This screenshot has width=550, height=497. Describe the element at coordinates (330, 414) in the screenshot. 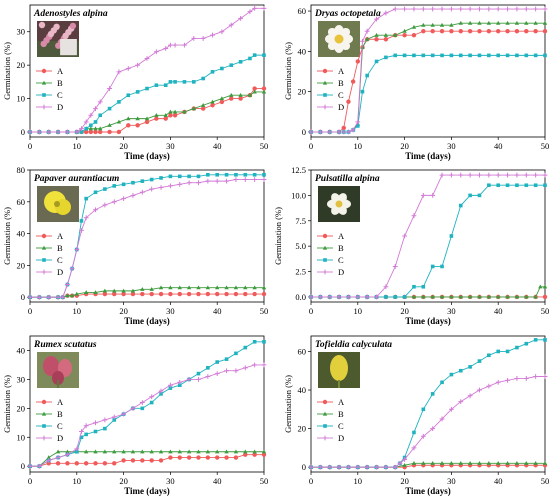

I see `legend-entry: B` at that location.